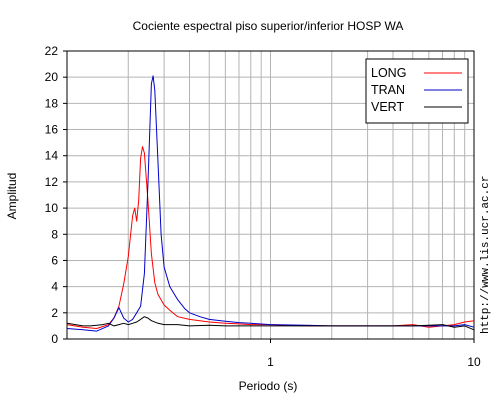  Describe the element at coordinates (486, 255) in the screenshot. I see `credit-url: http://www.lis.ucr.ac.cr` at that location.